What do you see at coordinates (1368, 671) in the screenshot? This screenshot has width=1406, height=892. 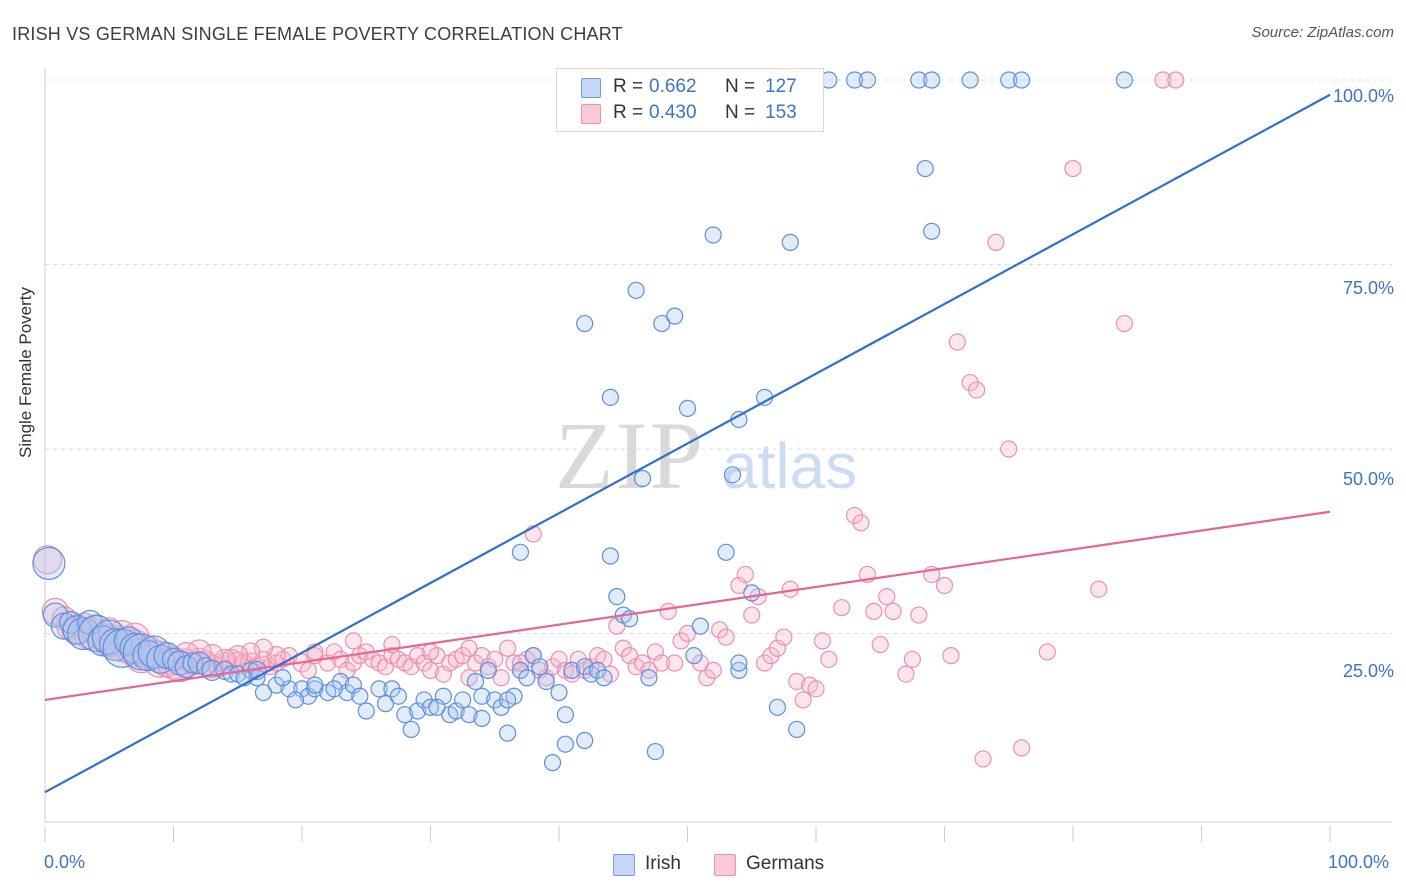 I see `y-tick-label-25: 25.0%` at bounding box center [1368, 671].